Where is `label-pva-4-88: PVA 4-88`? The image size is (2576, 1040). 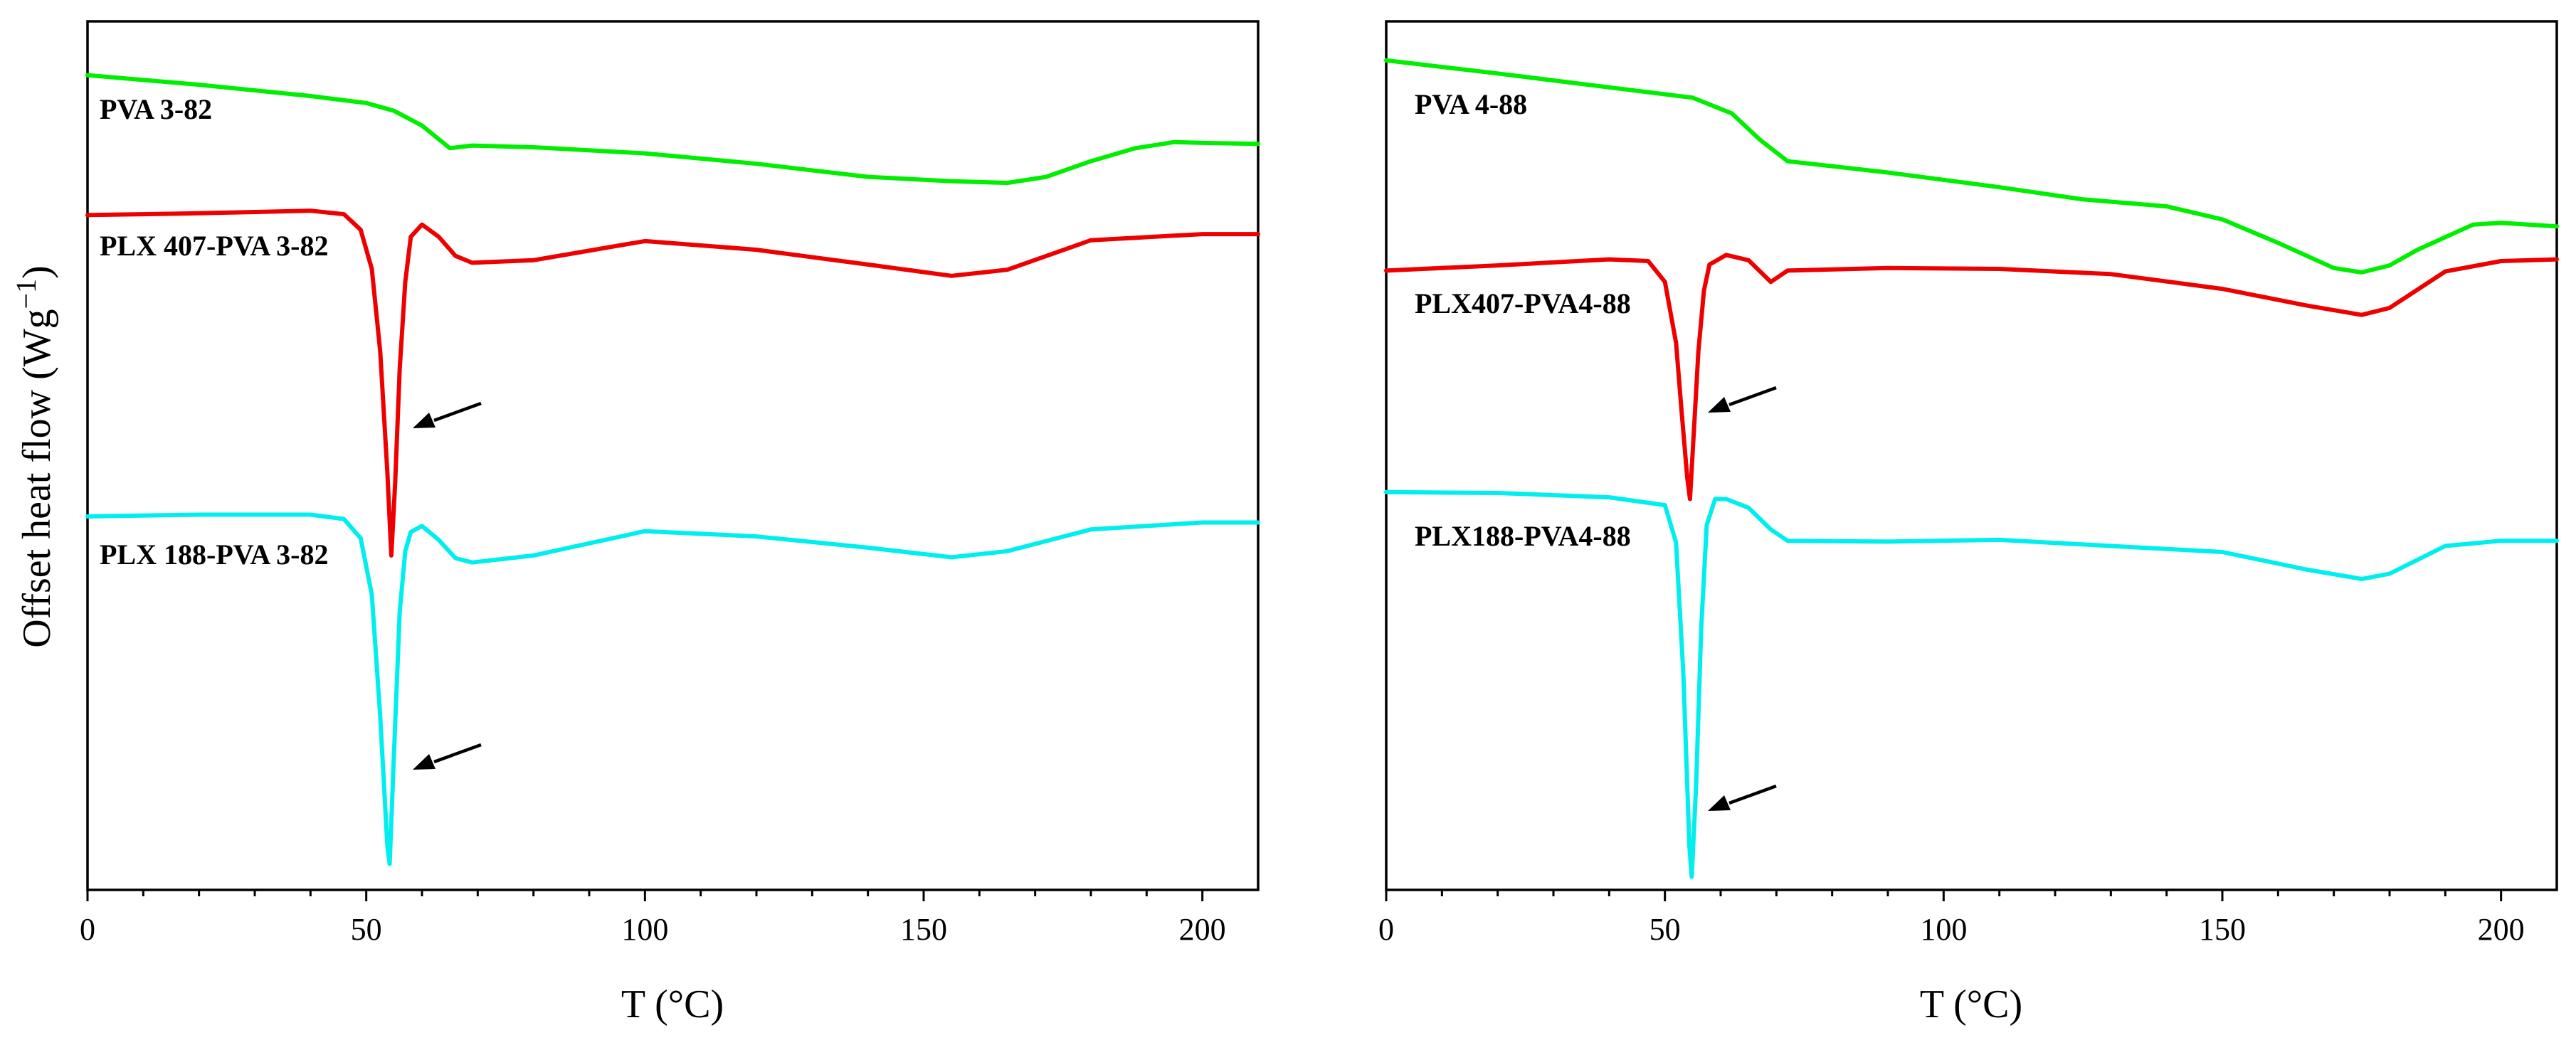
label-pva-4-88: PVA 4-88 is located at coordinates (1471, 104).